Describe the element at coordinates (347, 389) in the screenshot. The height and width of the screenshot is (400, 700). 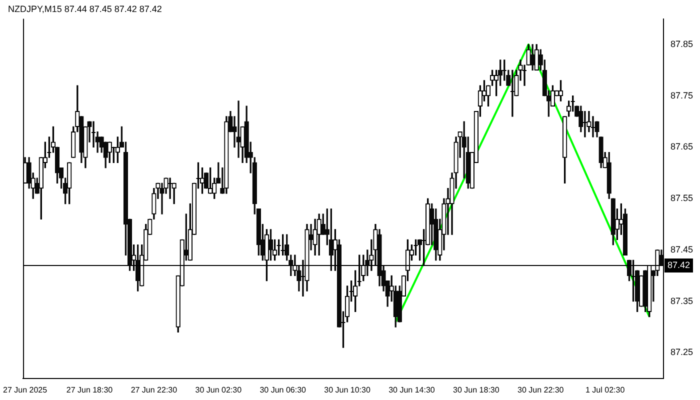
I see `x-tick-label: 30 Jun 10:30` at that location.